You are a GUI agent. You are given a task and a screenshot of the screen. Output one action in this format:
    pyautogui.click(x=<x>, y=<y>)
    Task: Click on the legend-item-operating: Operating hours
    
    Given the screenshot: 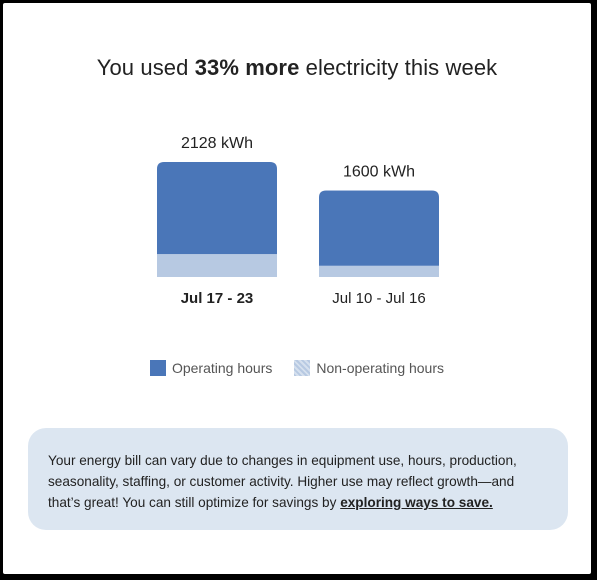 What is the action you would take?
    pyautogui.click(x=211, y=368)
    